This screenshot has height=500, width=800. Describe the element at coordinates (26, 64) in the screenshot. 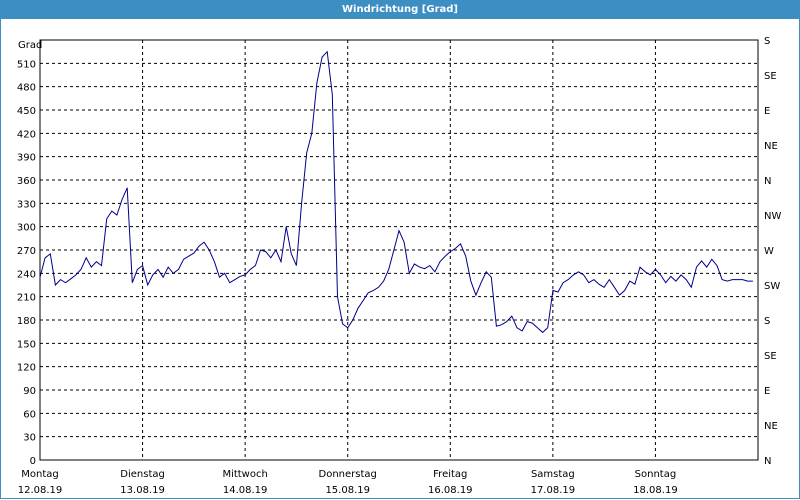

I see `y-tick-label: 510` at that location.